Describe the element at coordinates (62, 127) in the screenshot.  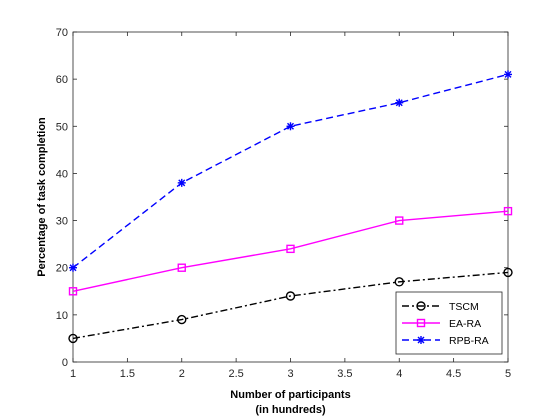
I see `y-tick-label: 50` at that location.